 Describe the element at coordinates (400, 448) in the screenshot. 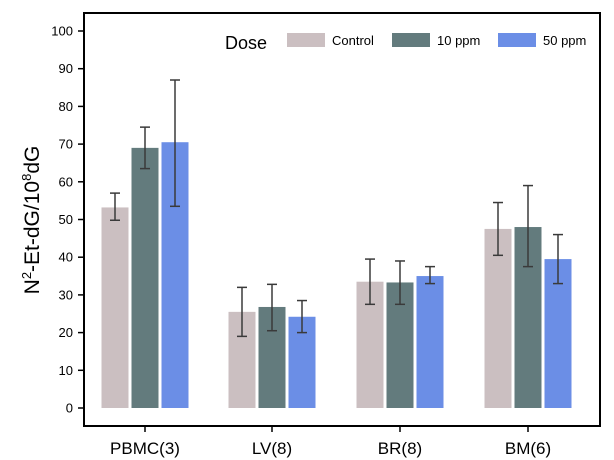

I see `x-tick-label: BR(8)` at that location.